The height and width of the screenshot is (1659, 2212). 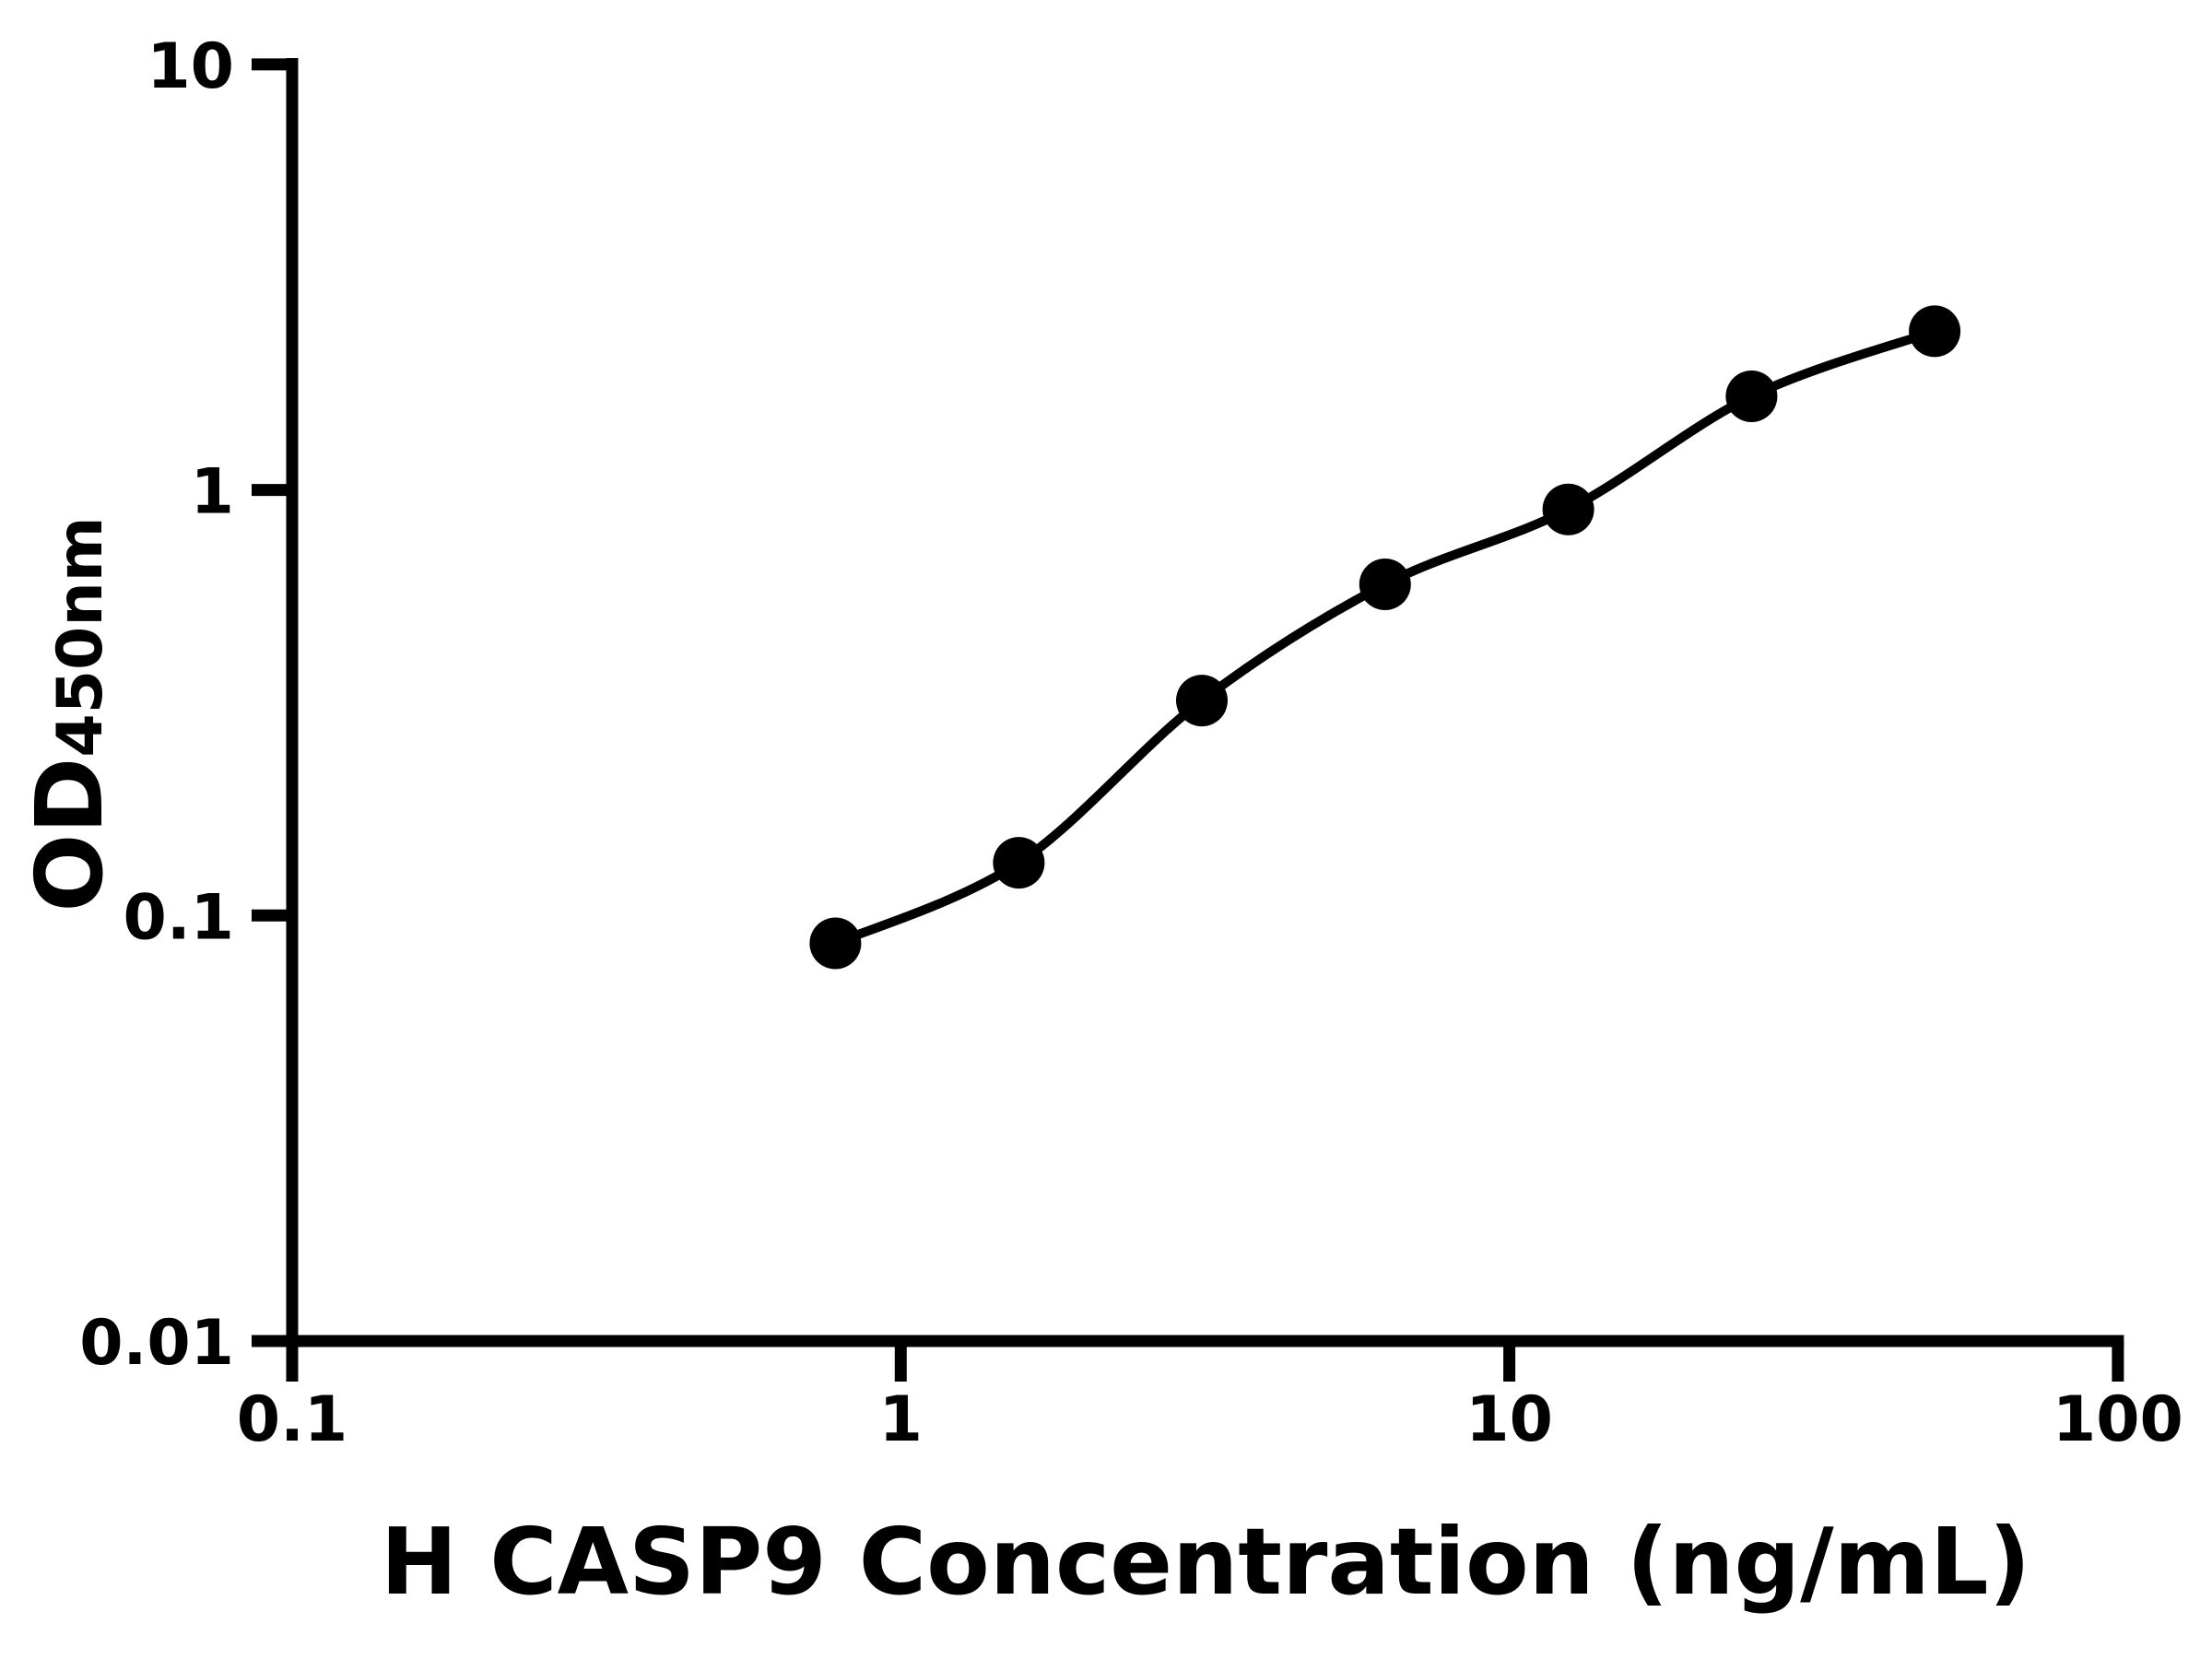 I want to click on y-axis-title-subscript: 450nm, so click(x=80, y=637).